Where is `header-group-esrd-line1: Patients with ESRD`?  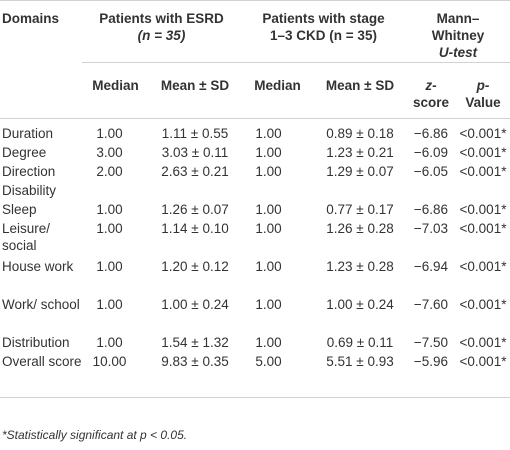 header-group-esrd-line1: Patients with ESRD is located at coordinates (161, 18).